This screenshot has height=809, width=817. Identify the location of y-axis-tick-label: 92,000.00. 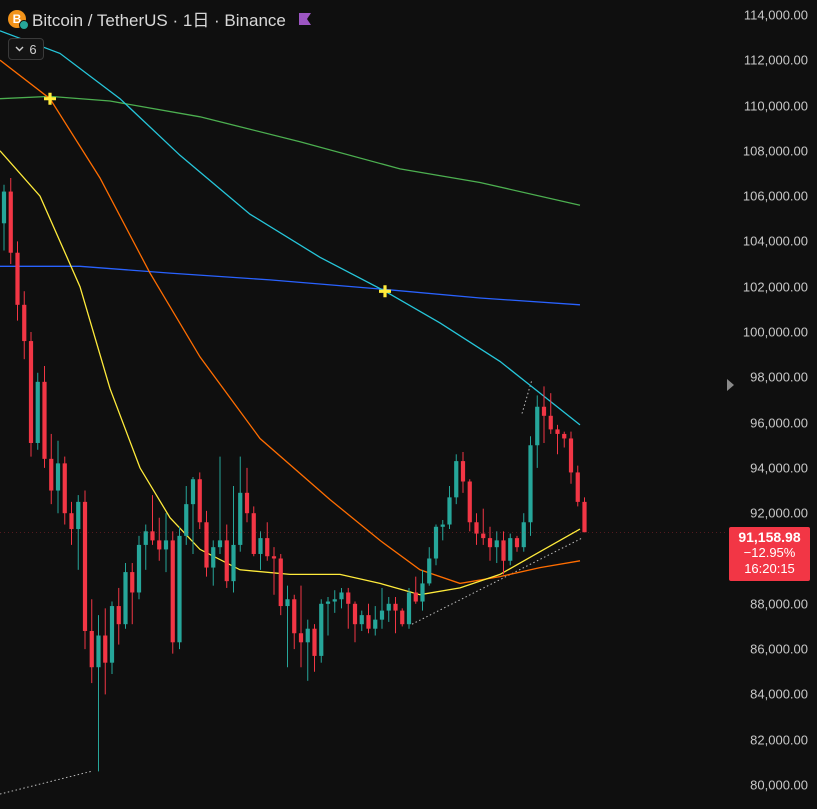
(779, 513).